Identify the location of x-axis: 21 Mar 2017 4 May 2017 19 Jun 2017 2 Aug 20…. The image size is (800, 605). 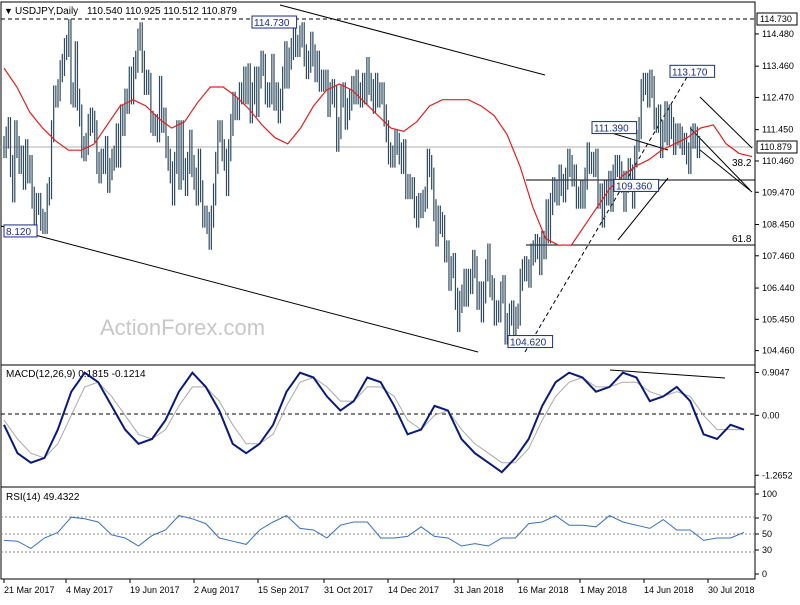
(379, 587).